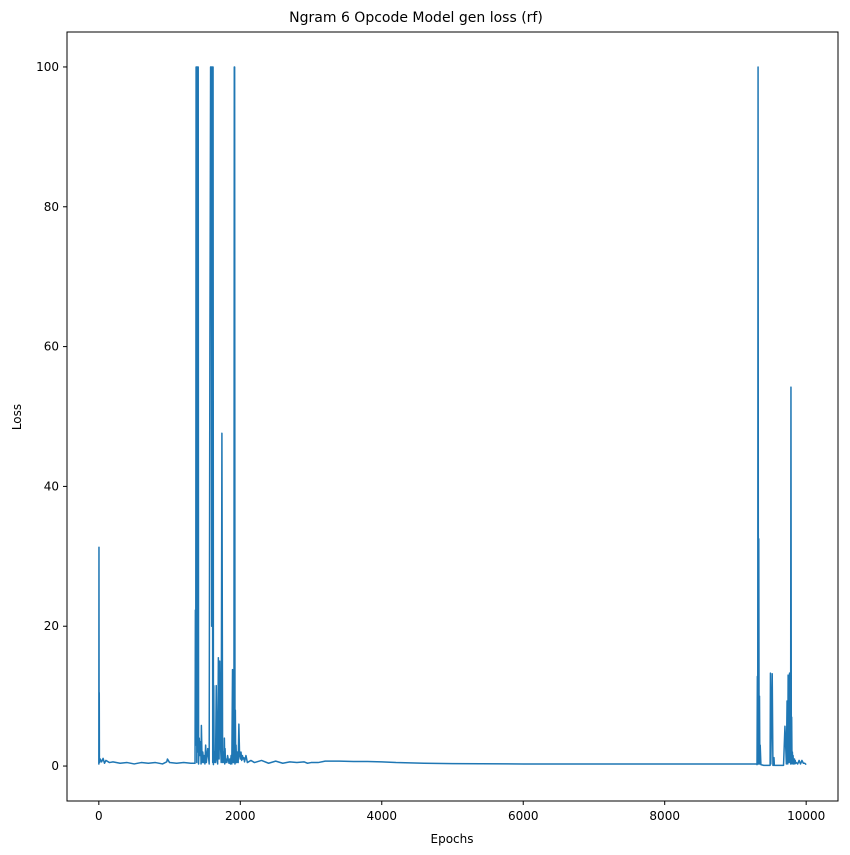 This screenshot has height=855, width=850. What do you see at coordinates (51, 626) in the screenshot?
I see `y-tick-label: 20` at bounding box center [51, 626].